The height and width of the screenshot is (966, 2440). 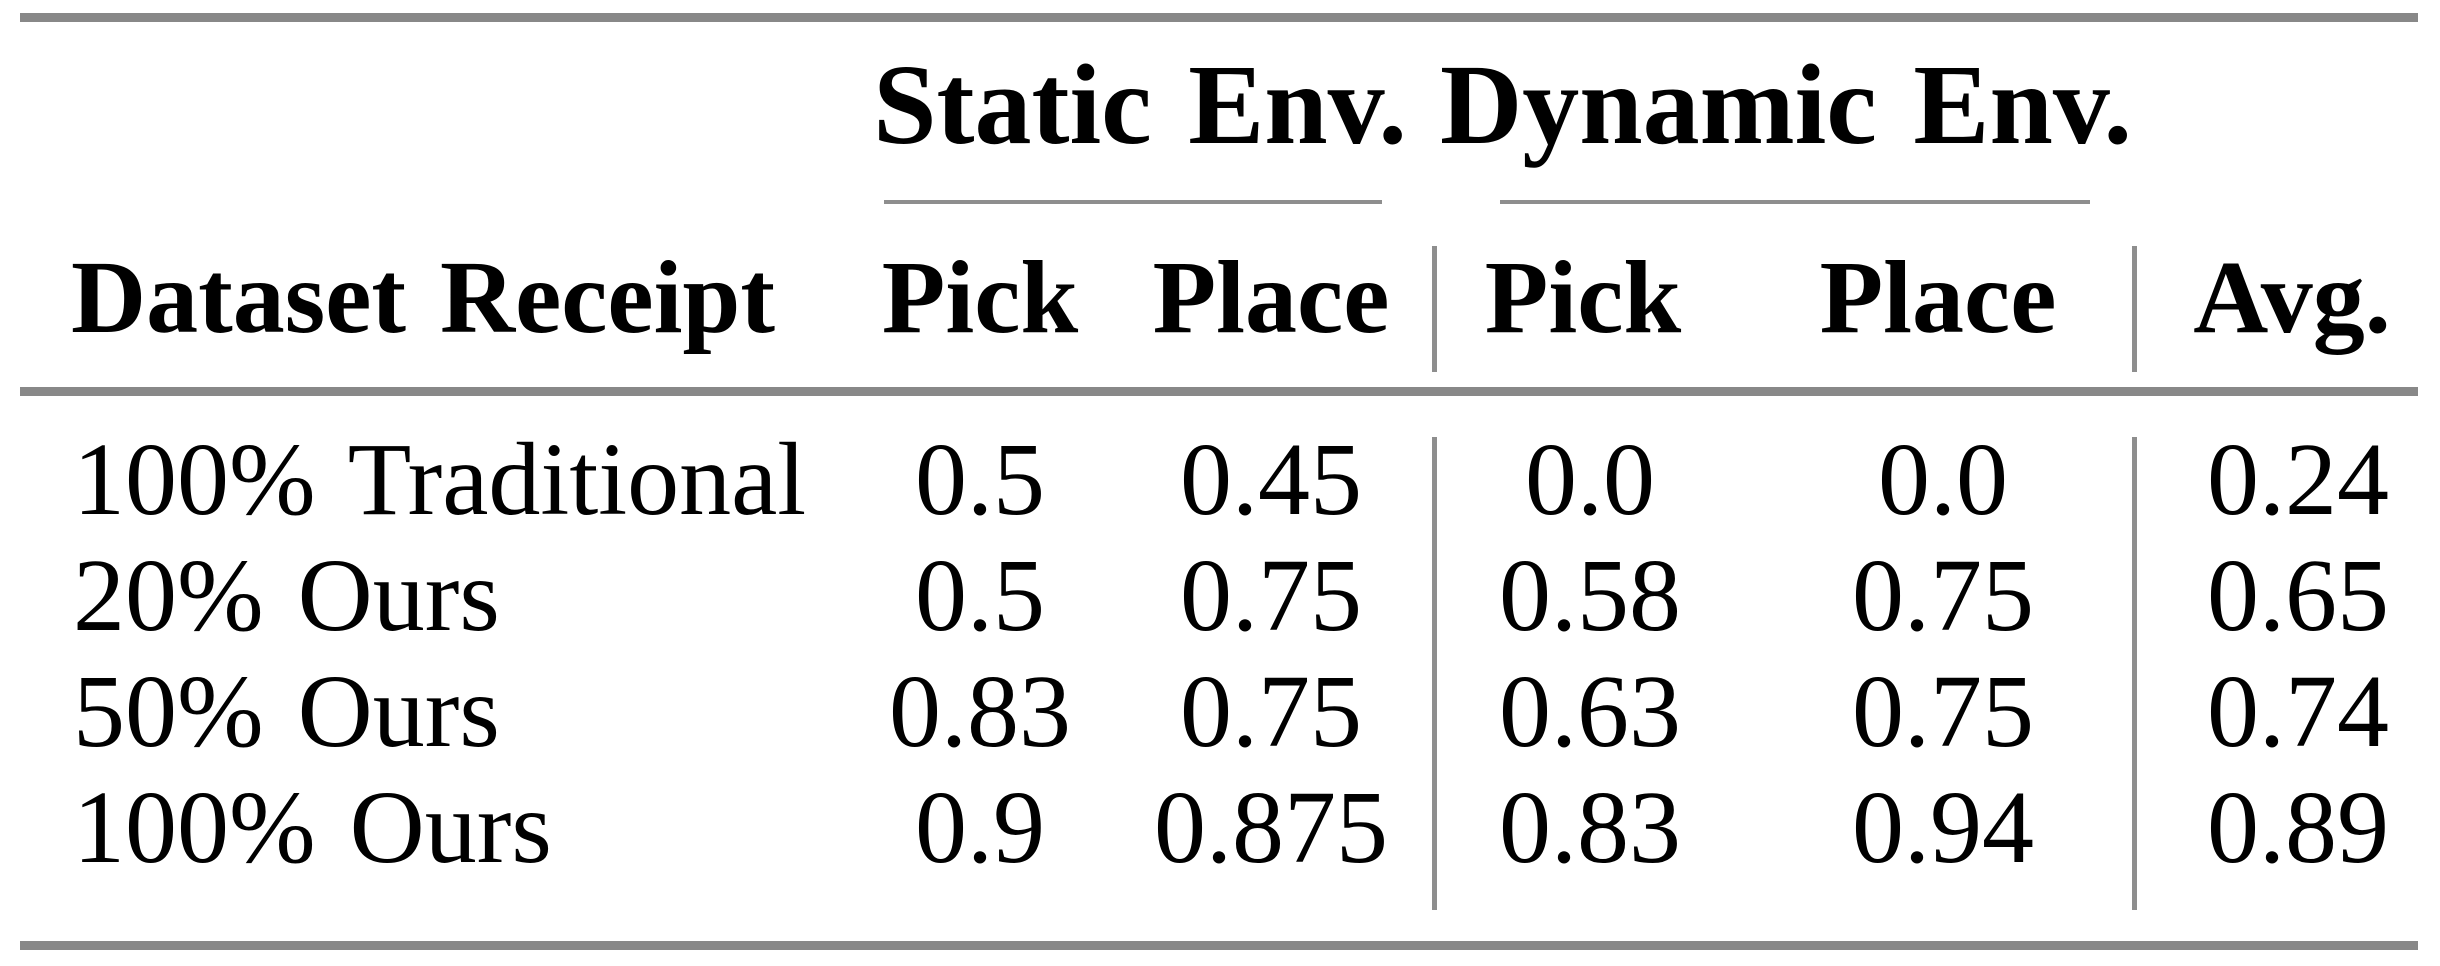 I want to click on col-group-dynamic-env: Dynamic Env., so click(x=1786, y=104).